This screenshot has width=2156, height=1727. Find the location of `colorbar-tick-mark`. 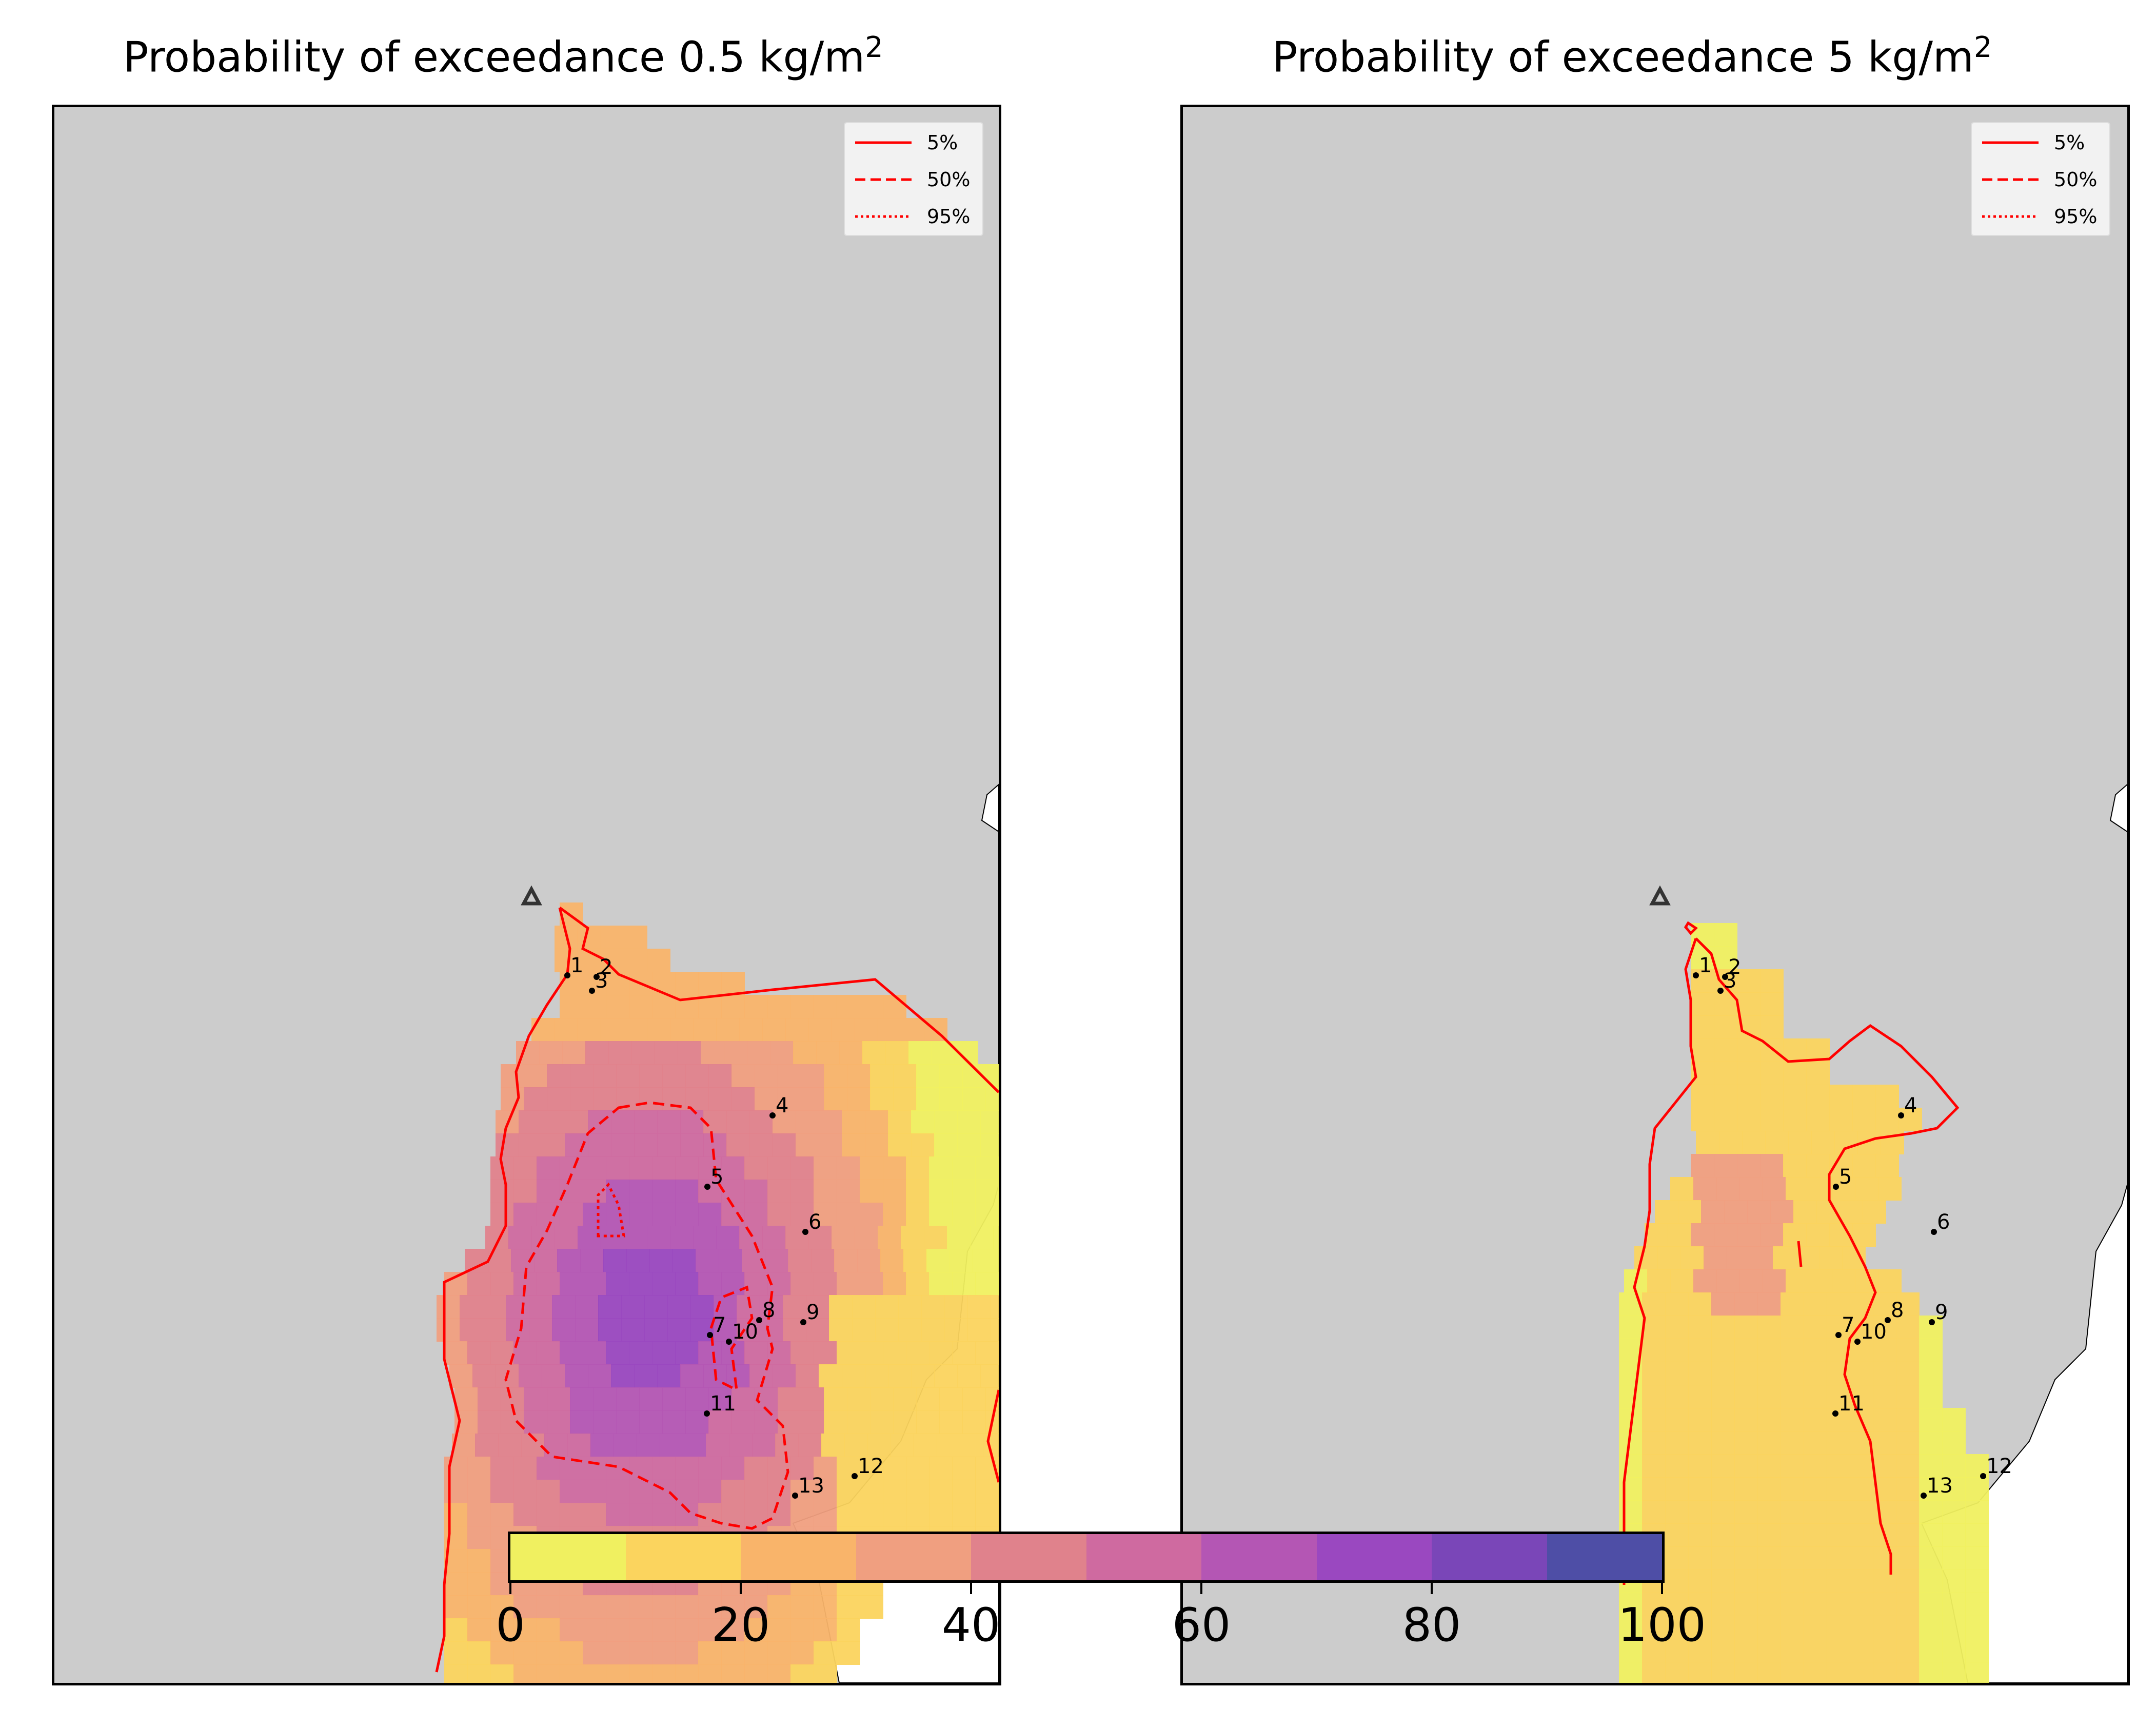

colorbar-tick-mark is located at coordinates (1201, 1588).